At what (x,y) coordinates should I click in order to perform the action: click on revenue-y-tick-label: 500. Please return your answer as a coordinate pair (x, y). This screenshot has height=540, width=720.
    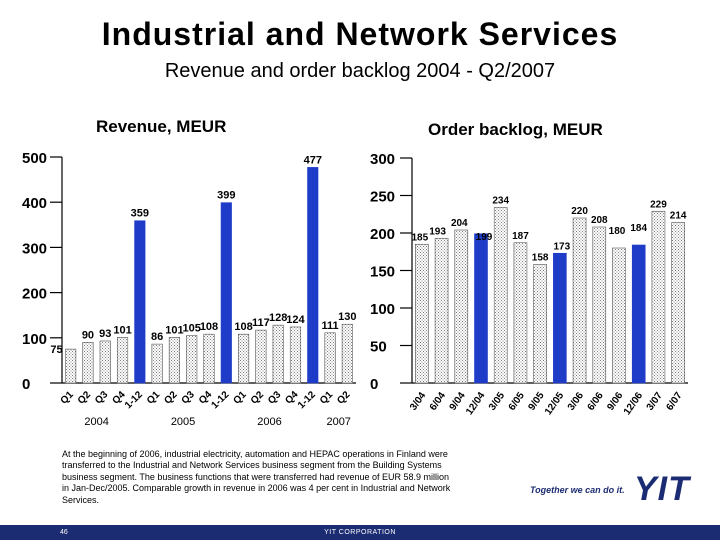
    Looking at the image, I should click on (34, 158).